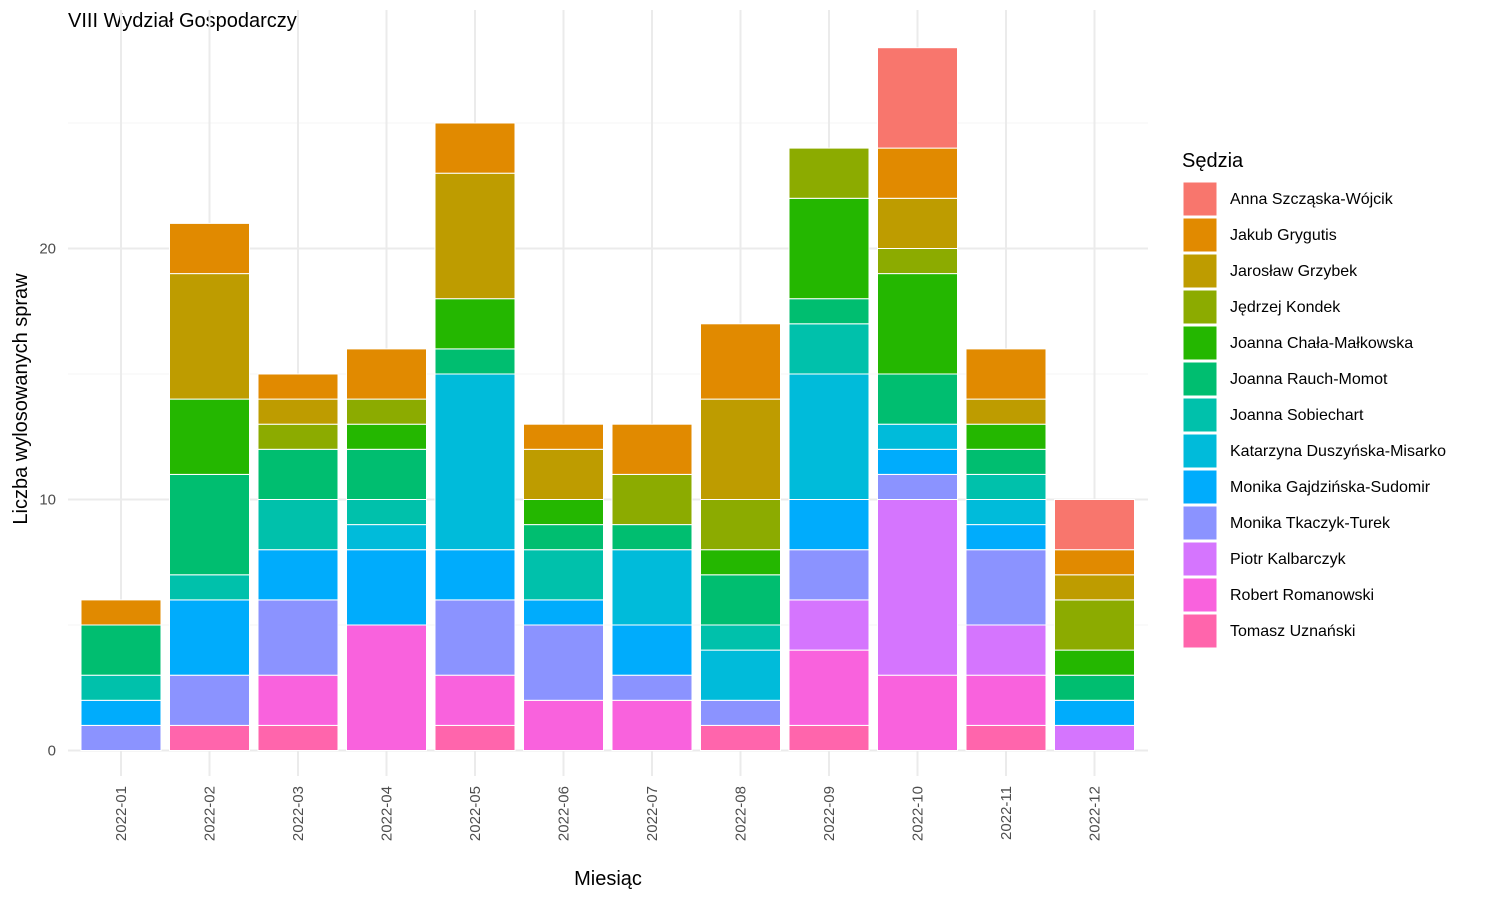 This screenshot has height=900, width=1500. I want to click on legend-label: Monika Tkaczyk-Turek, so click(1310, 523).